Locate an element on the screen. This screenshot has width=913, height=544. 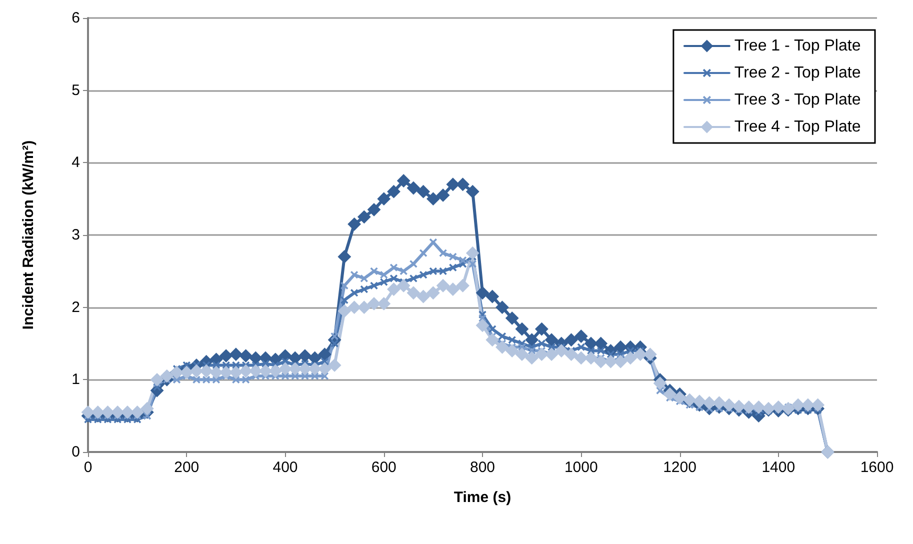
legend-label: Tree 4 - Top Plate is located at coordinates (797, 127).